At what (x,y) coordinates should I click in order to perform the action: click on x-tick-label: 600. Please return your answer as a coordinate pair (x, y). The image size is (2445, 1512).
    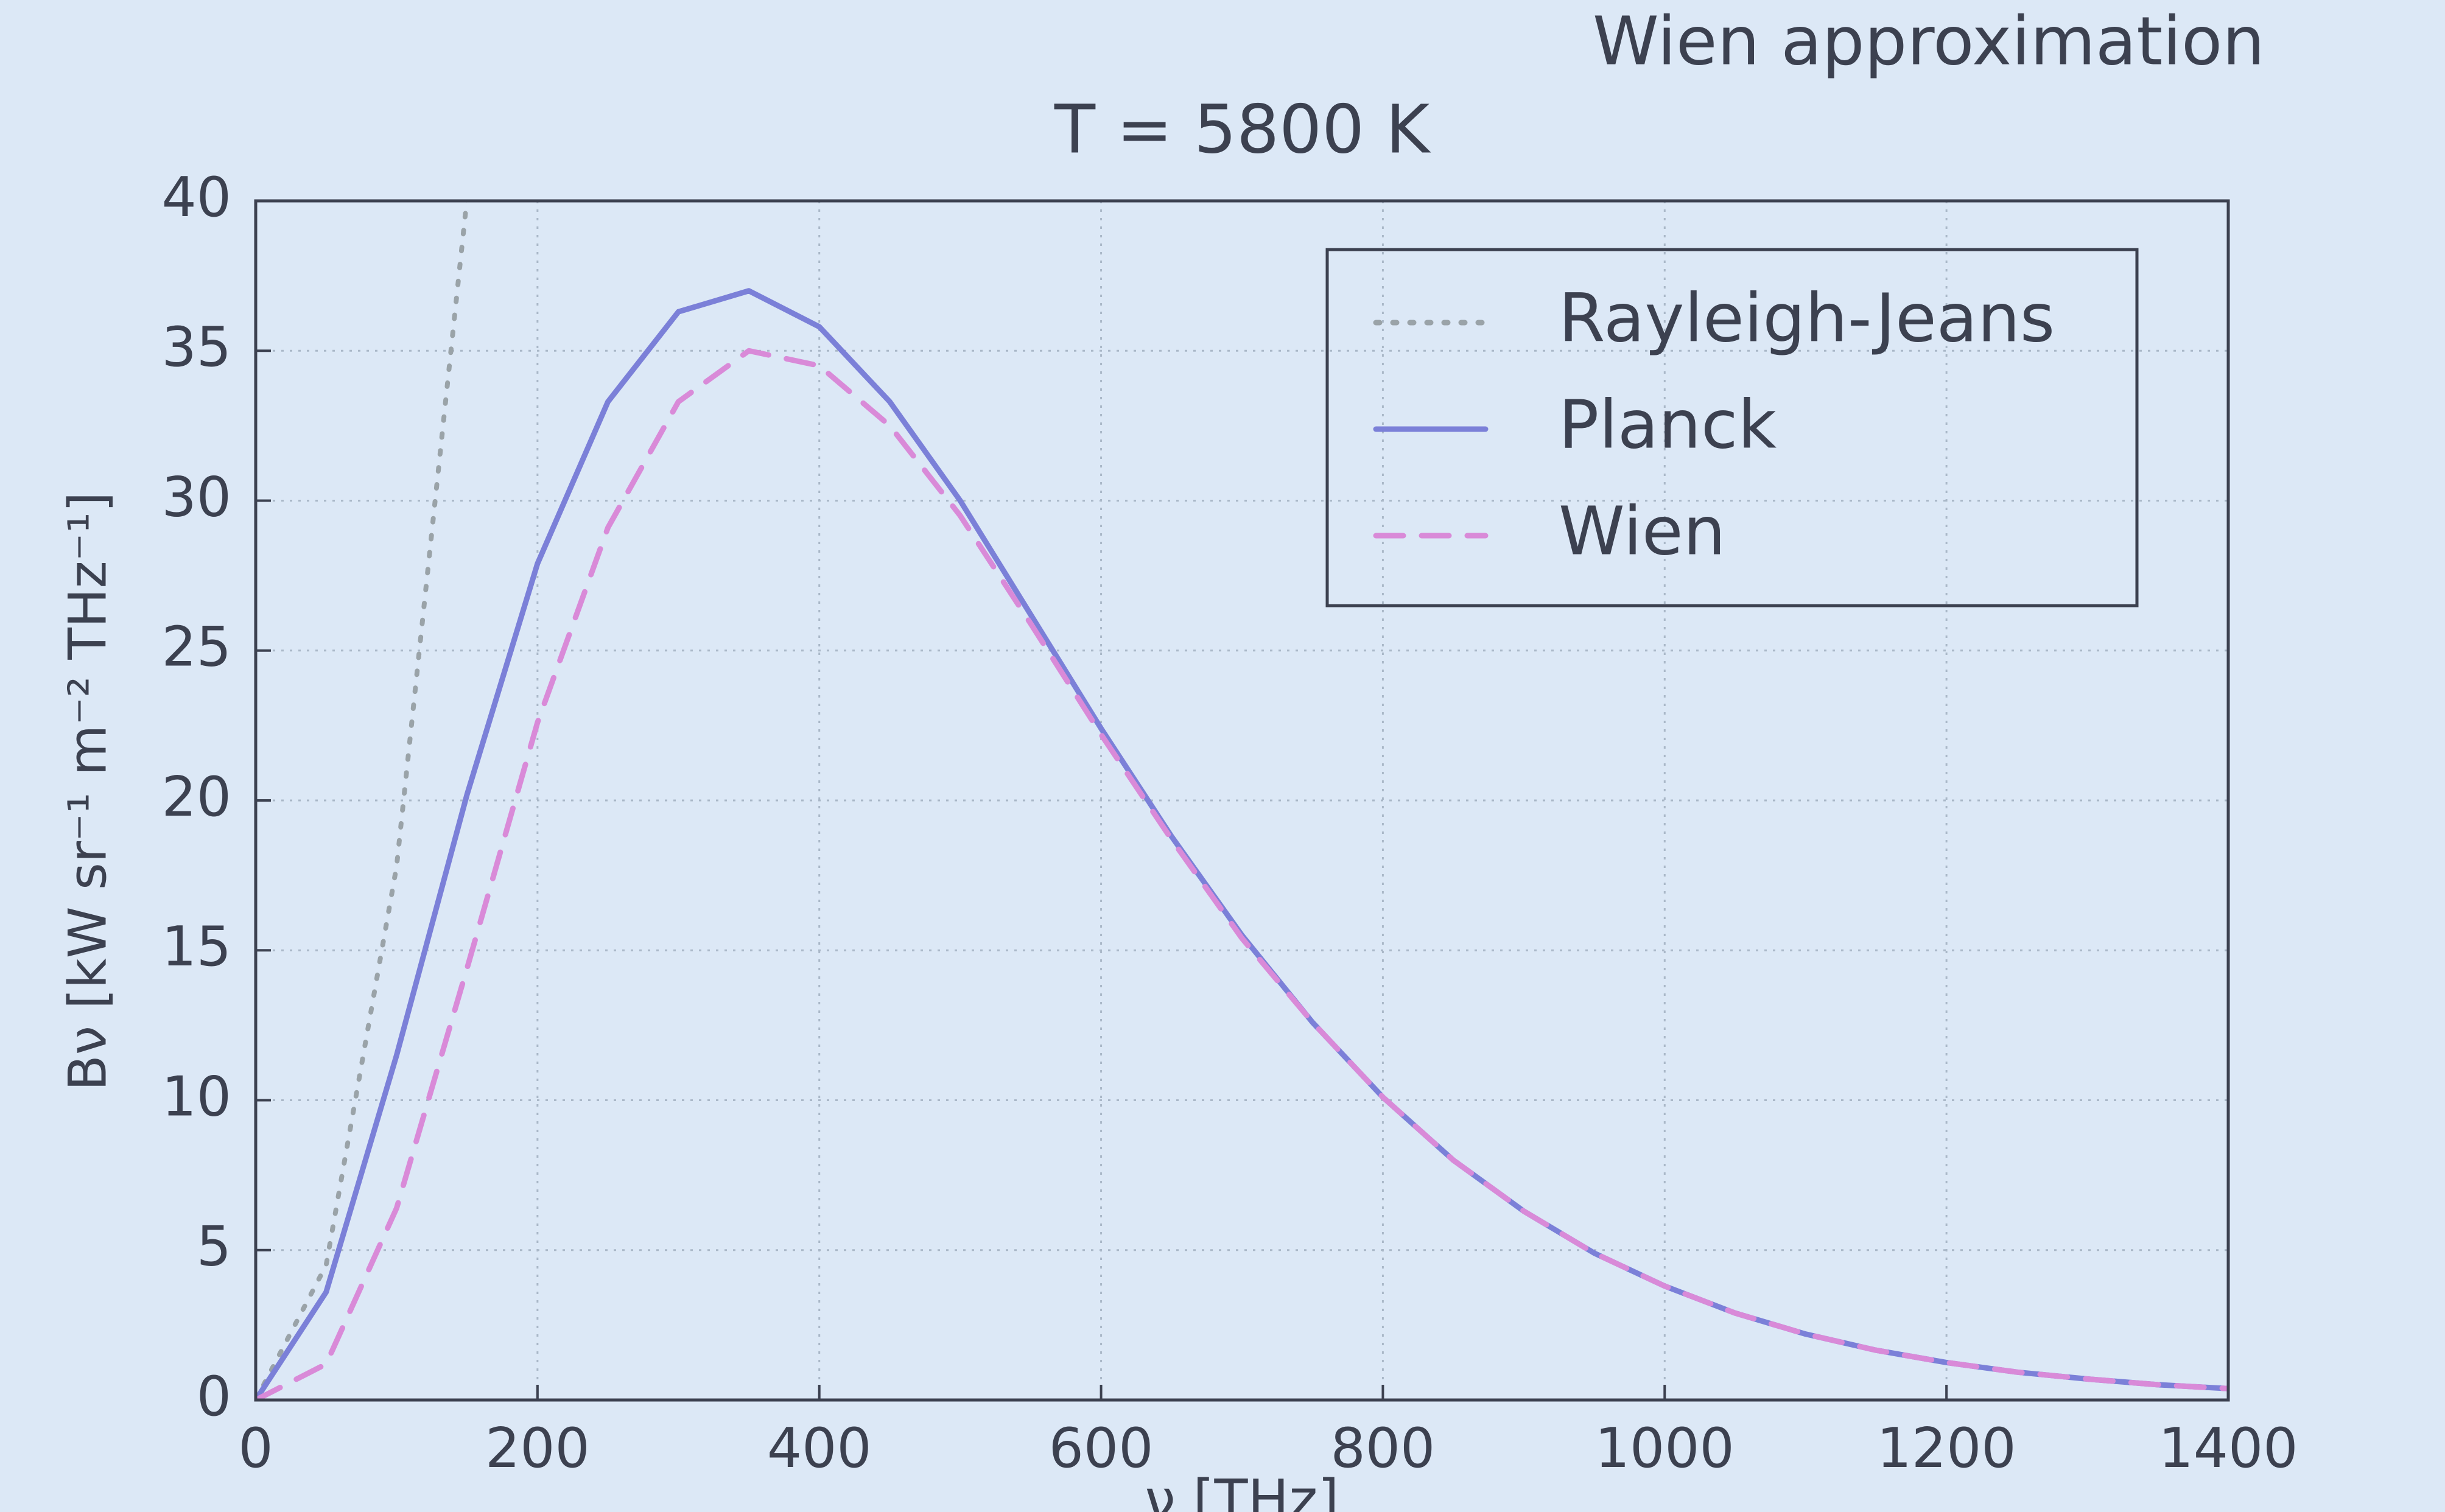
    Looking at the image, I should click on (1101, 1448).